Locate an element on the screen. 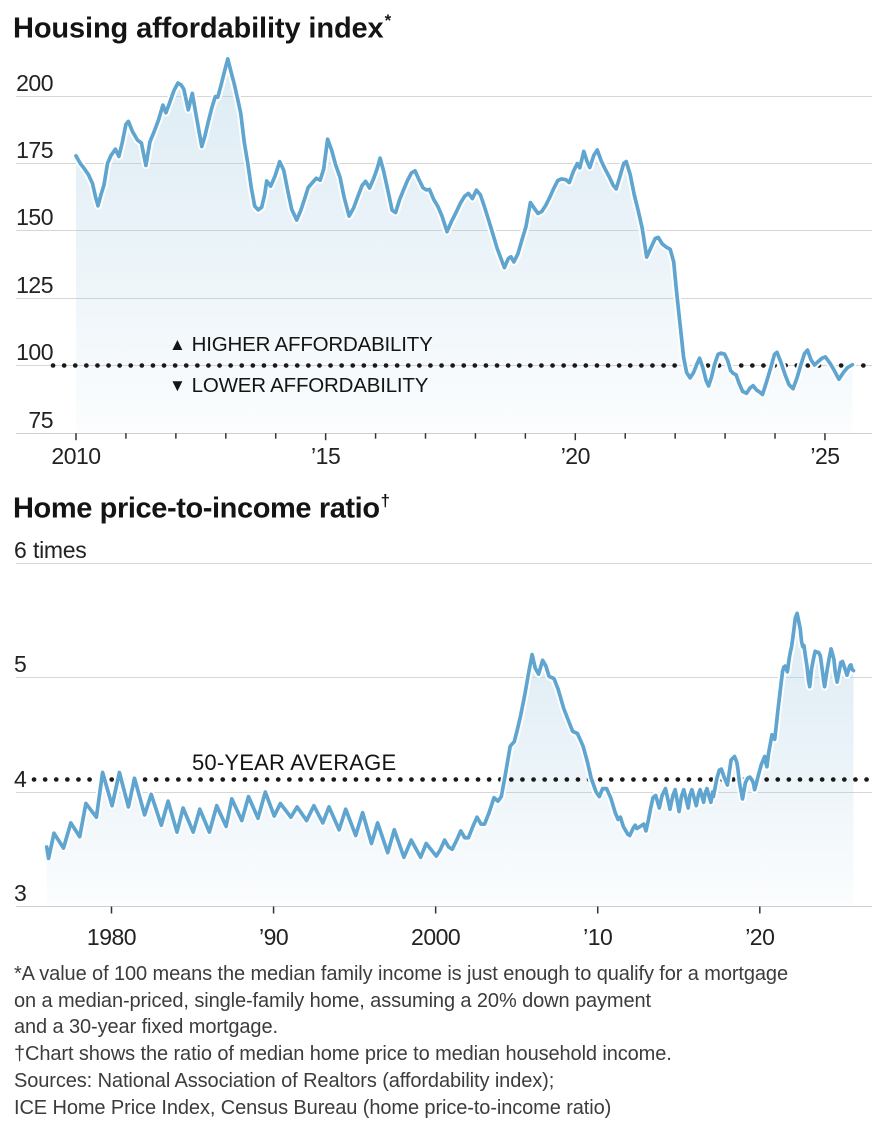 The width and height of the screenshot is (880, 1140). y-axis-unit-label: times is located at coordinates (60, 549).